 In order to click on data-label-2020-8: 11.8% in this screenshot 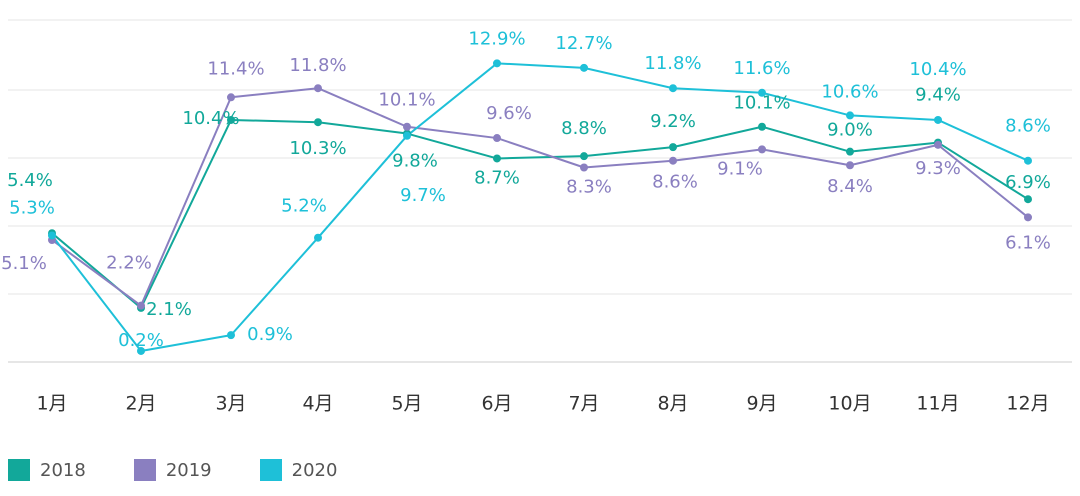, I will do `click(672, 63)`.